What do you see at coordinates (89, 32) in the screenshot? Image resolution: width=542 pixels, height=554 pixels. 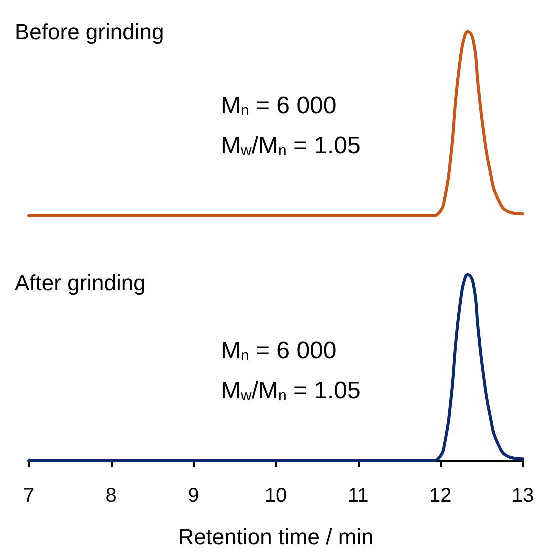 I see `chart-title: Before grinding` at bounding box center [89, 32].